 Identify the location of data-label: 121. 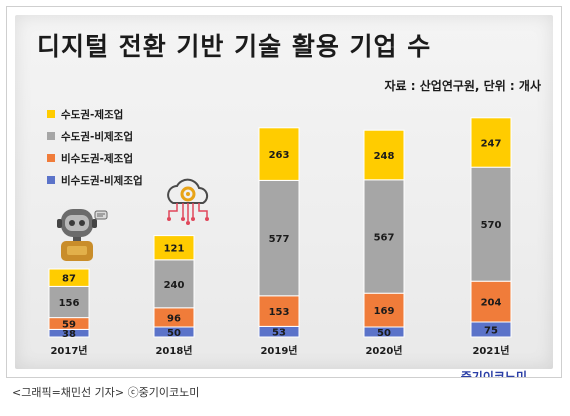
(174, 249).